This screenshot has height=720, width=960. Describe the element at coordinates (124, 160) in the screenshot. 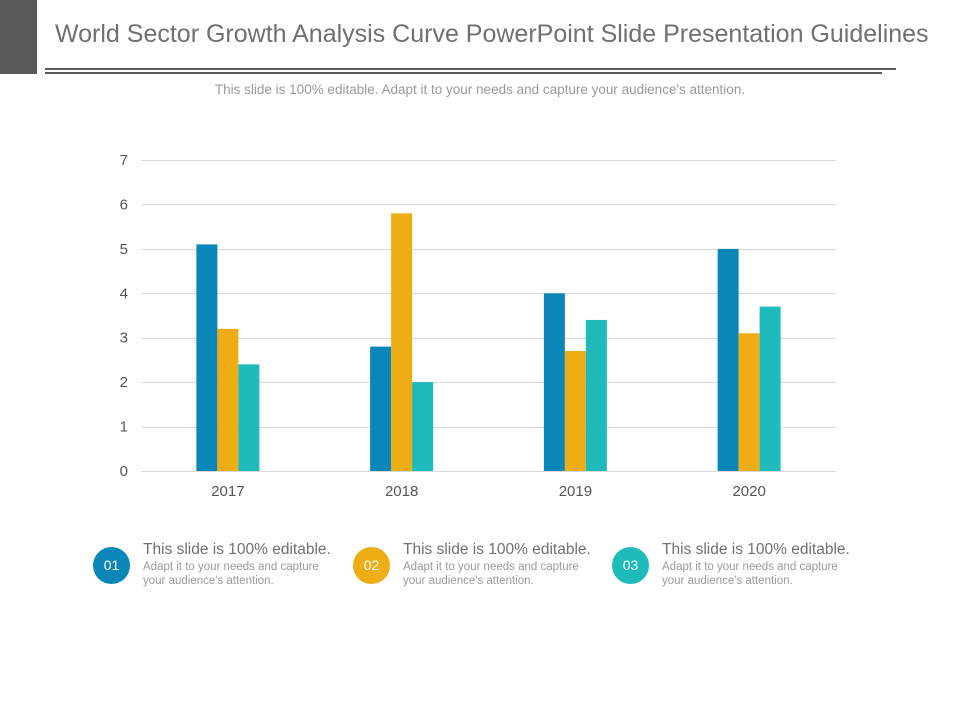

I see `y-tick-label: 7` at that location.